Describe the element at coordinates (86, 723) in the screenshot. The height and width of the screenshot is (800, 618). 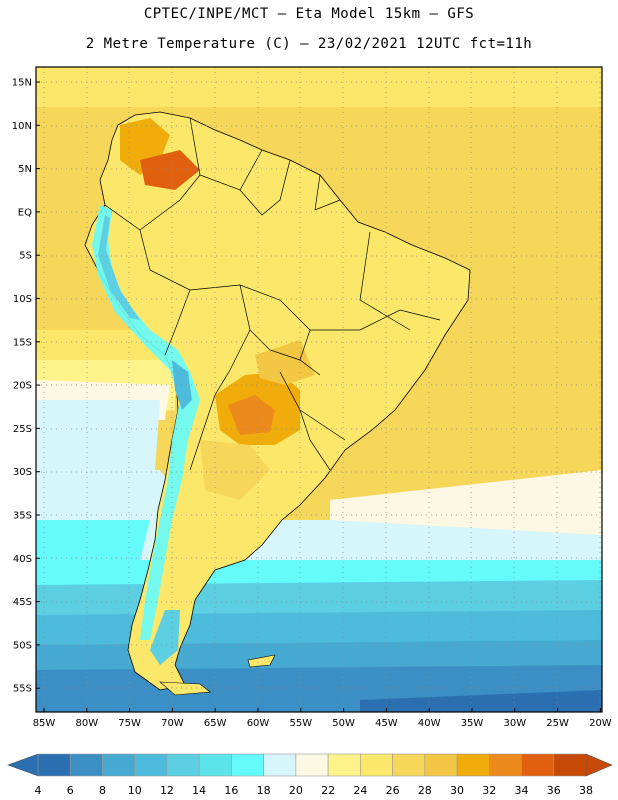
I see `lon-label: 80W` at that location.